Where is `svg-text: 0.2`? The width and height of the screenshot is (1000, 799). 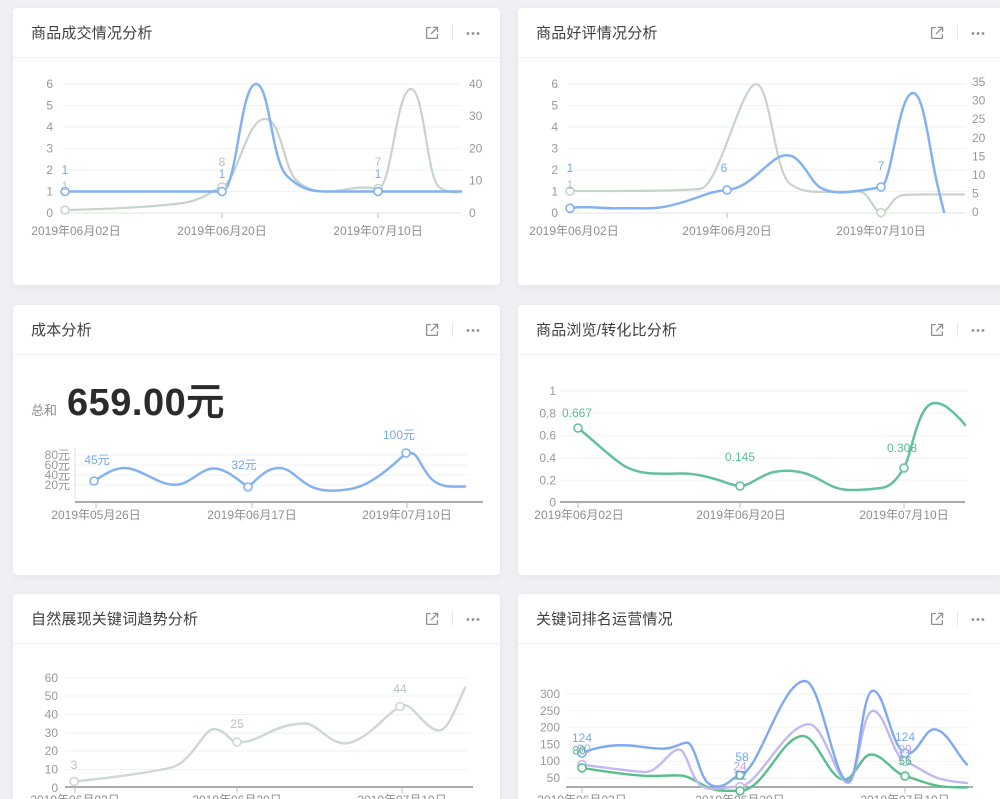 svg-text: 0.2 is located at coordinates (547, 480).